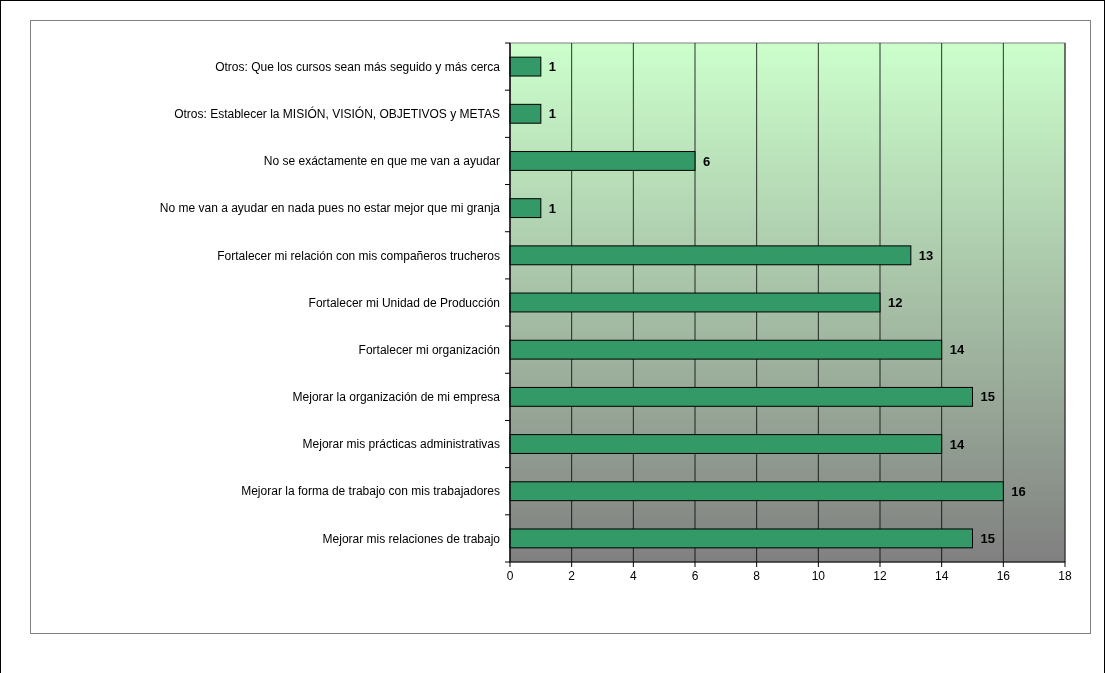 Image resolution: width=1105 pixels, height=673 pixels. I want to click on y-tick-label: Fortalecer mi relación con mis compañeros trucheros, so click(358, 255).